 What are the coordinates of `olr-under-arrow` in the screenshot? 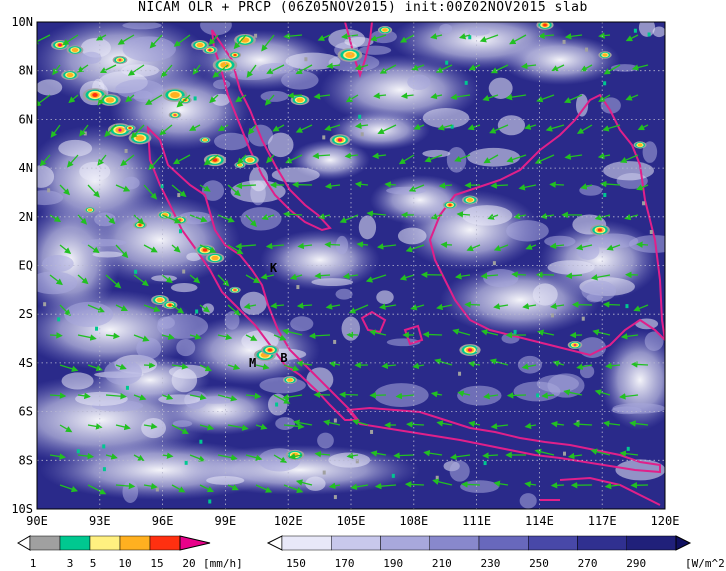 It's located at (274, 543).